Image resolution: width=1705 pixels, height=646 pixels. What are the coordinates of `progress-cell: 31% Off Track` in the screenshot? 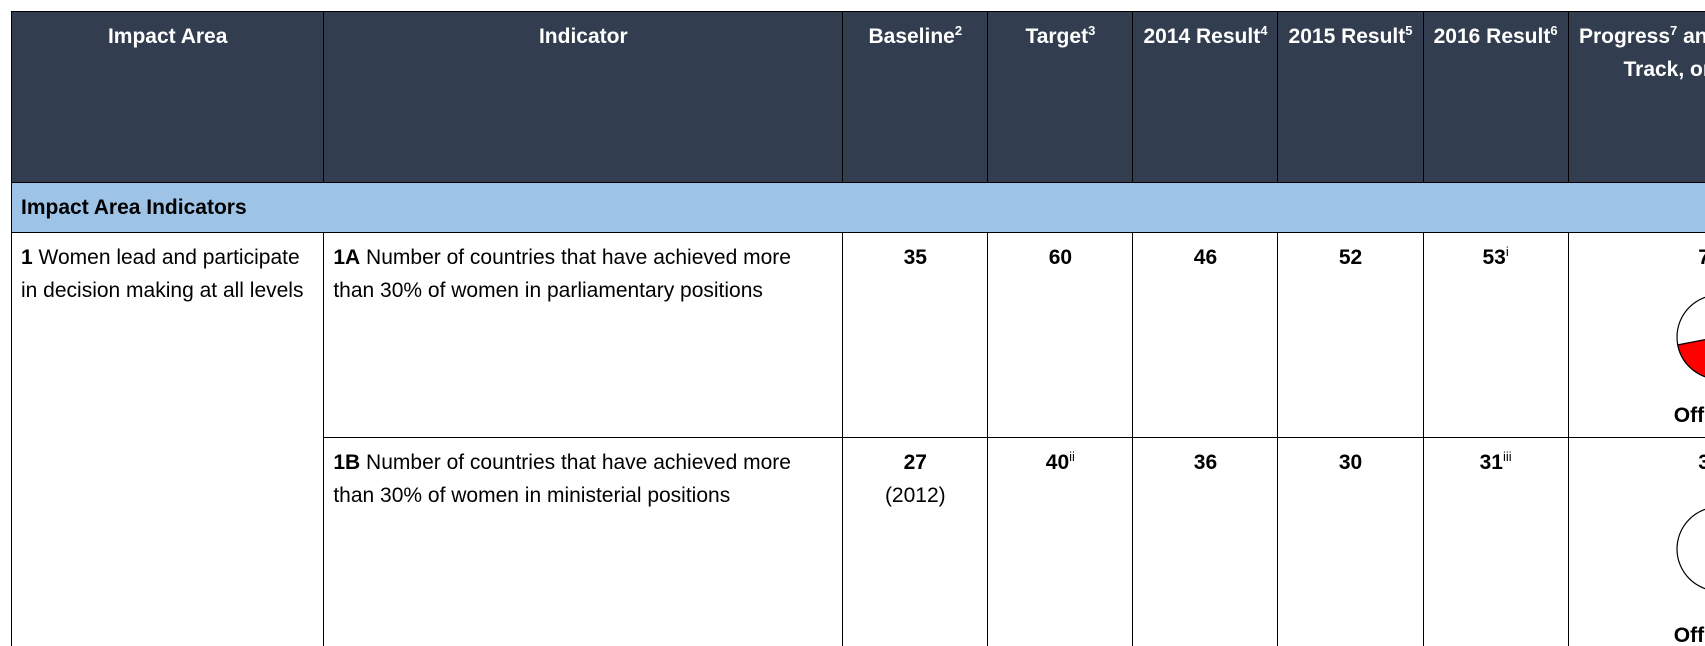 It's located at (1636, 541).